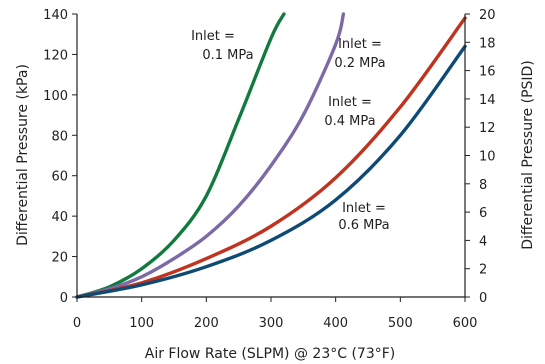 The image size is (545, 364). What do you see at coordinates (400, 323) in the screenshot?
I see `x-tick-label: 500` at bounding box center [400, 323].